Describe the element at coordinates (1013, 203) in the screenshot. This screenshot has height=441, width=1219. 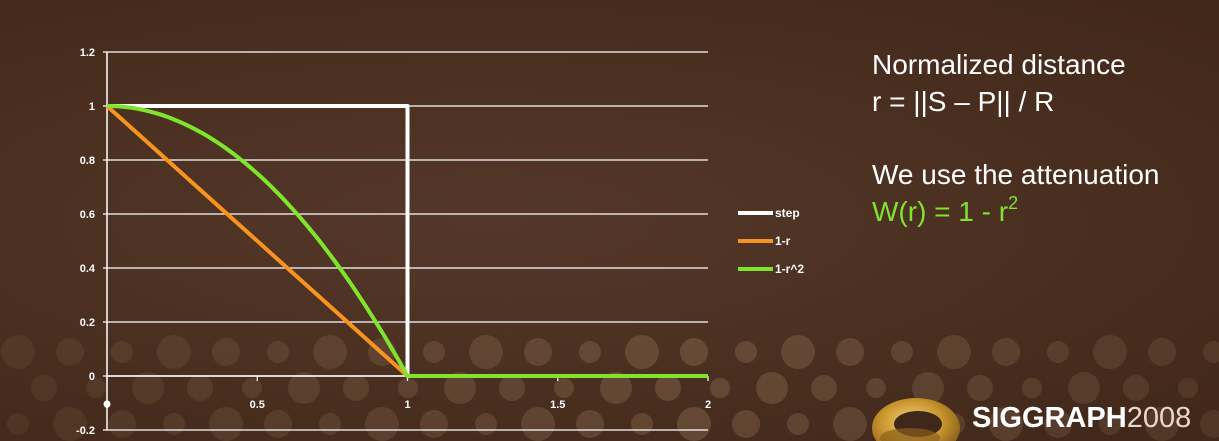
I see `attenuation-formula-exponent: 2` at that location.